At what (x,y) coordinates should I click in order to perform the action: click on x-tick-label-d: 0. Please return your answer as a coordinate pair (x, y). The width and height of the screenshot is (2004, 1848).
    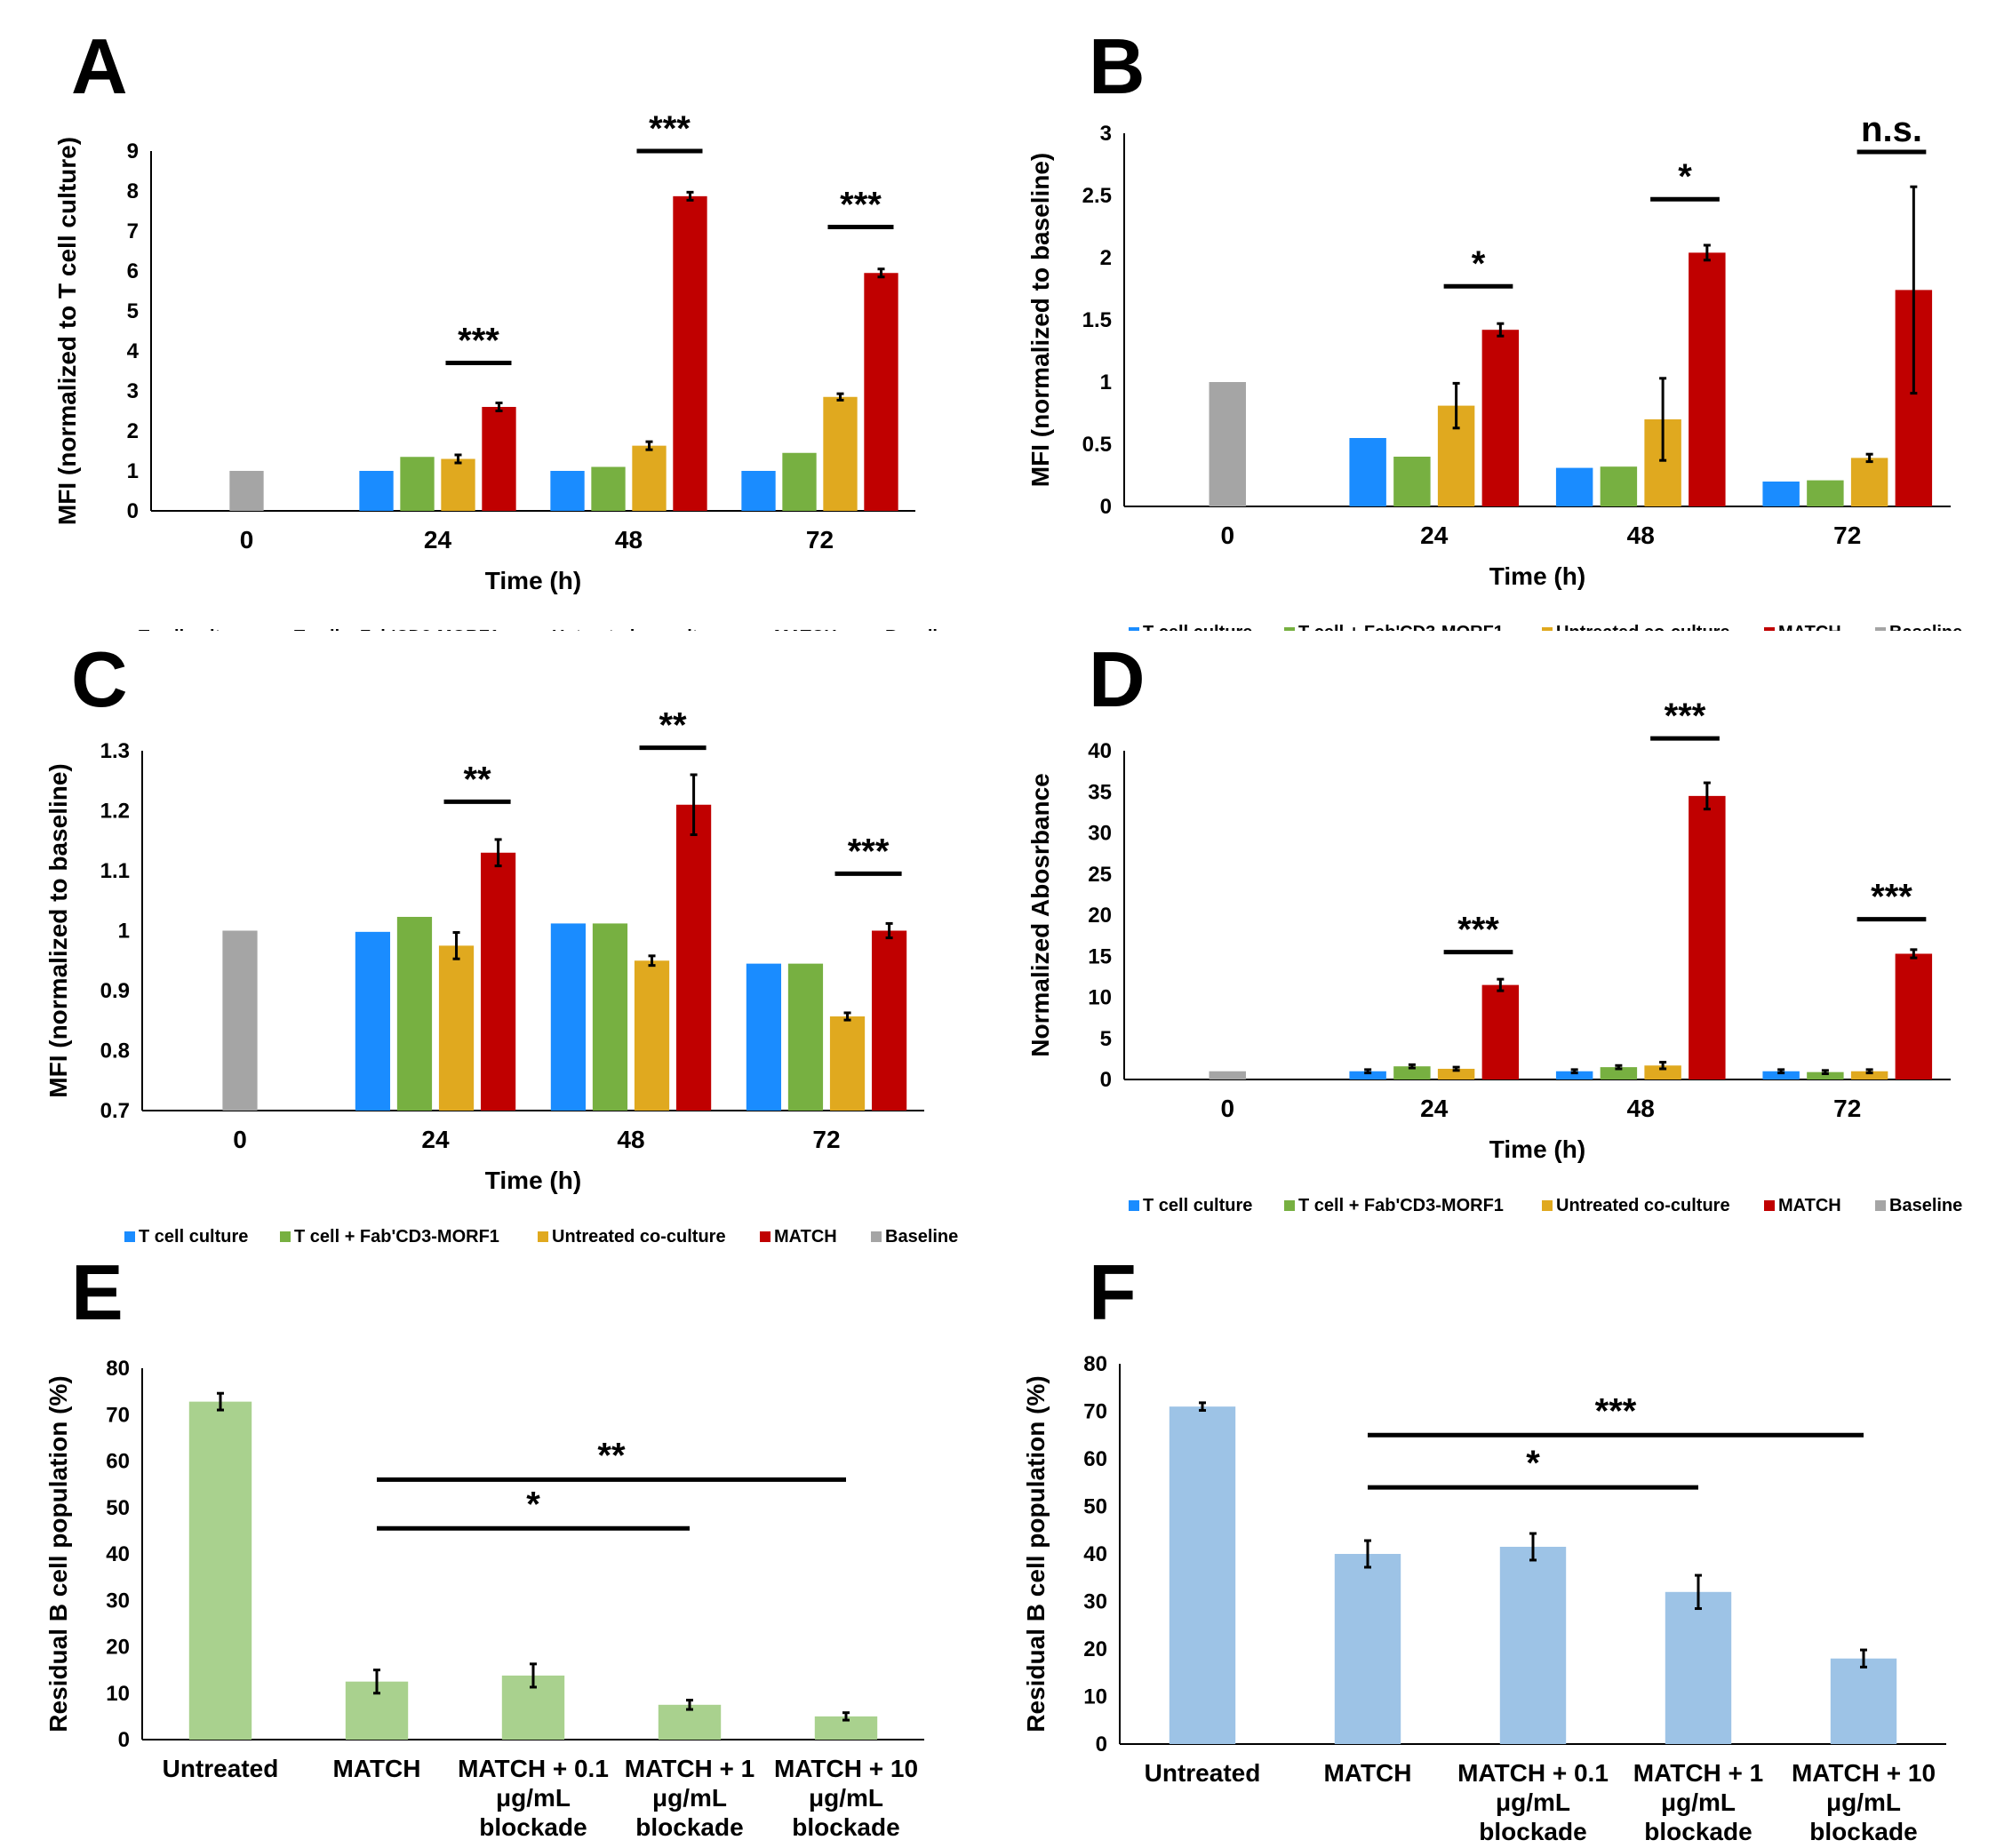
    Looking at the image, I should click on (1227, 1108).